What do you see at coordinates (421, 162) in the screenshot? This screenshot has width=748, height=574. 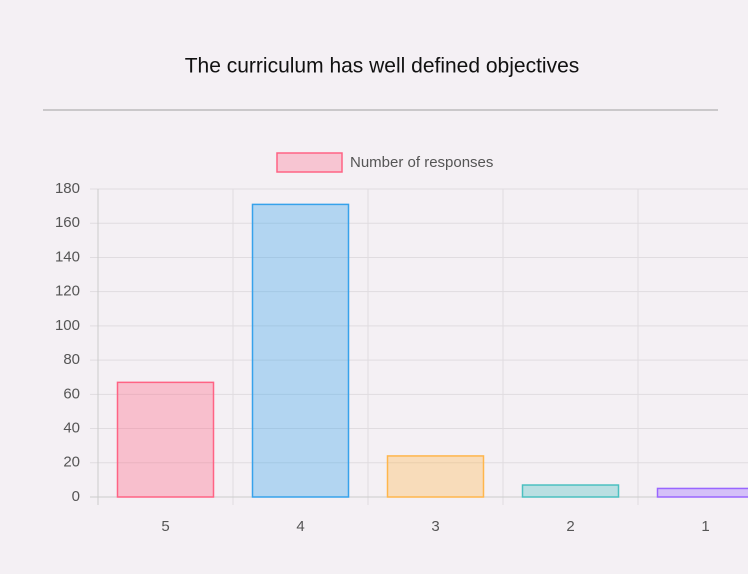 I see `legend-label: Number of responses` at bounding box center [421, 162].